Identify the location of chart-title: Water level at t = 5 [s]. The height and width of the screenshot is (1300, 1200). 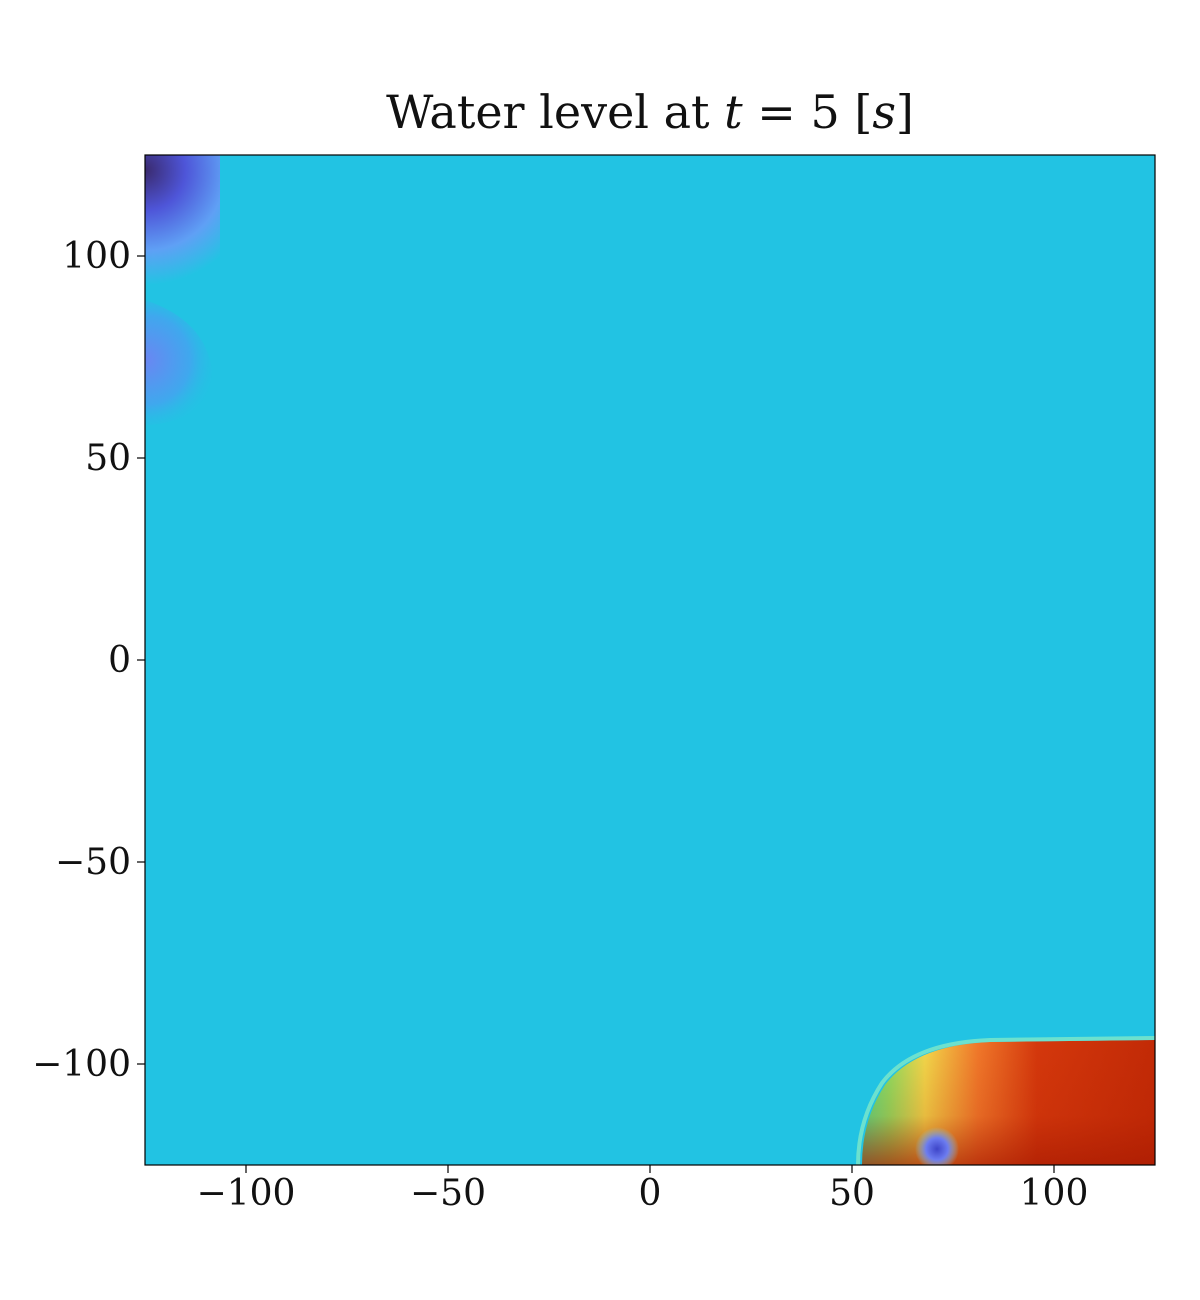
(650, 112).